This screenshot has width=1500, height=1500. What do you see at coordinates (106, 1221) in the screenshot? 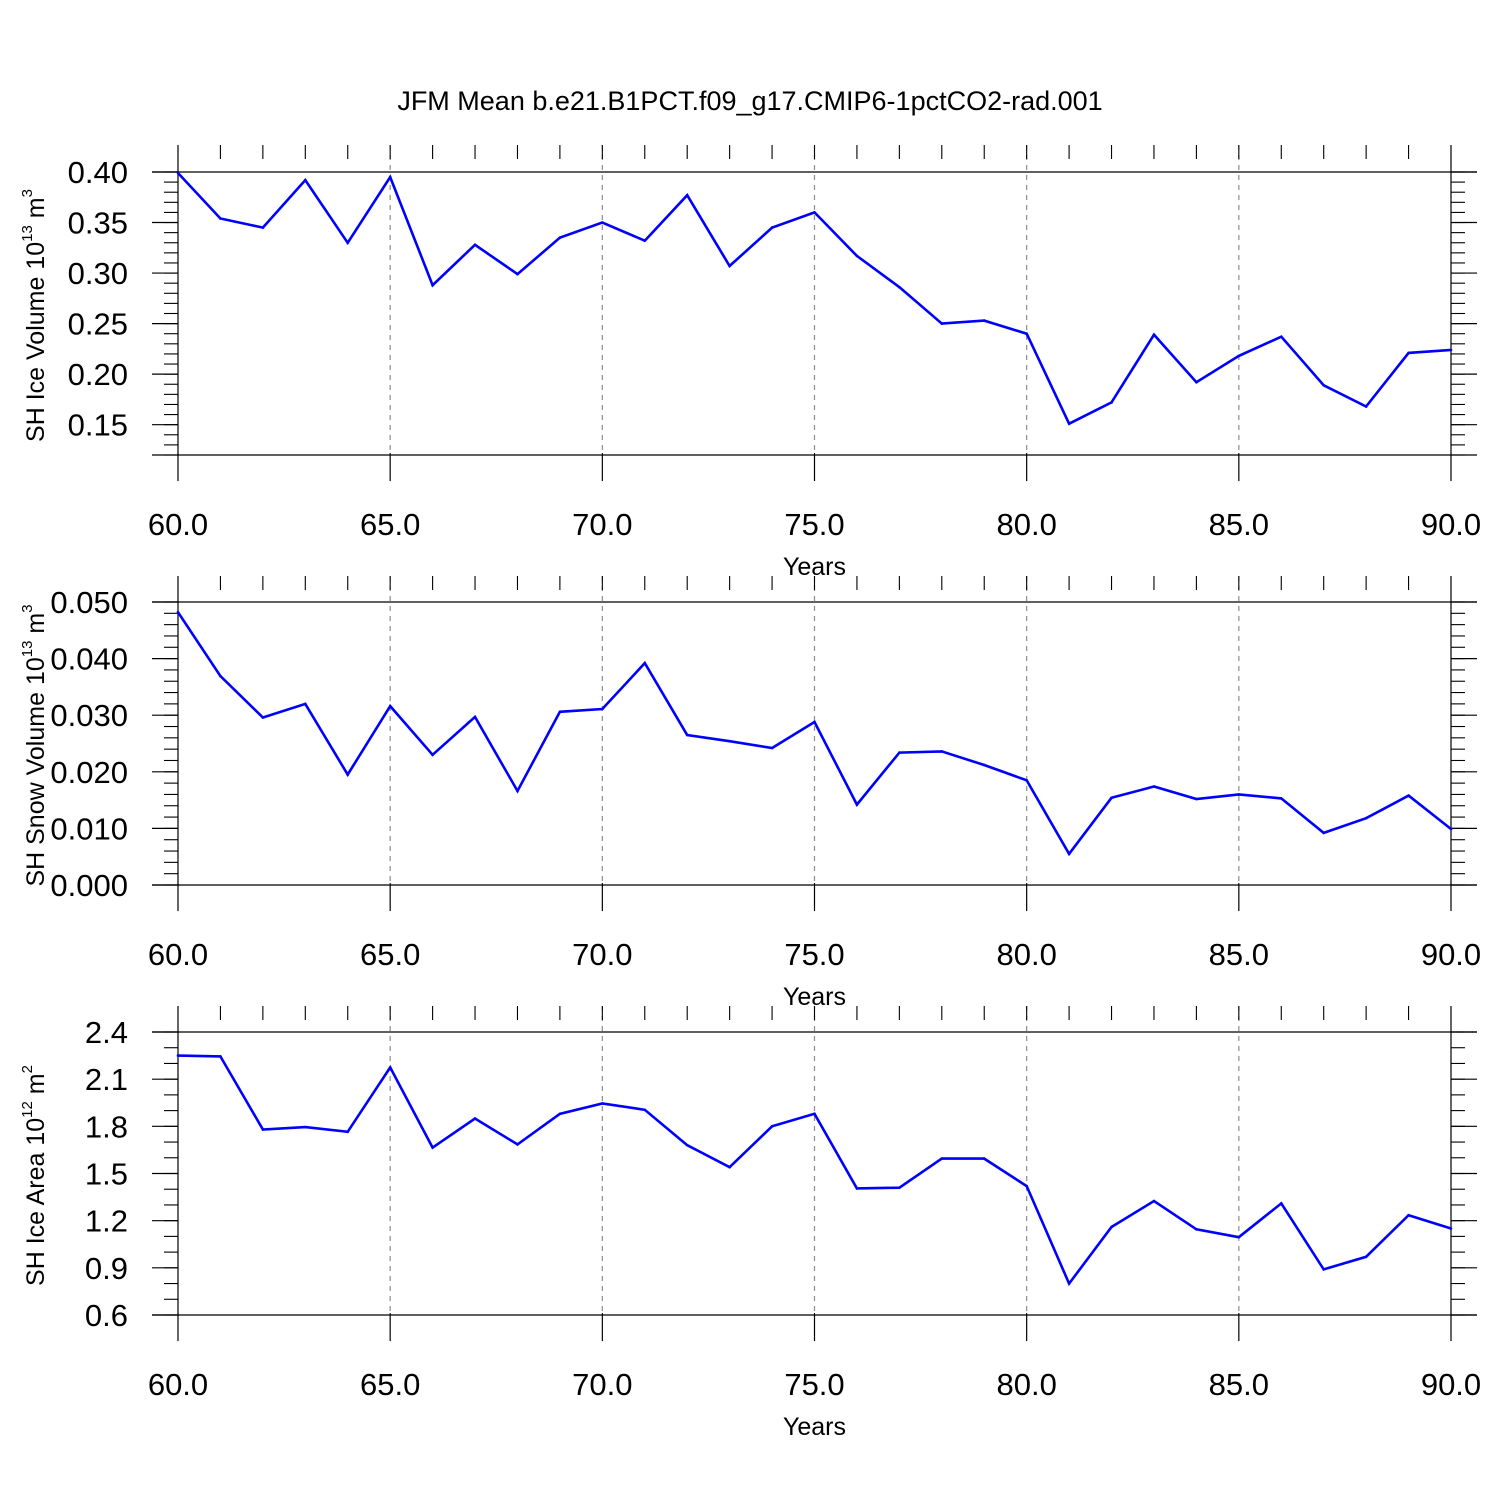
I see `y-tick-label: 1.2` at bounding box center [106, 1221].